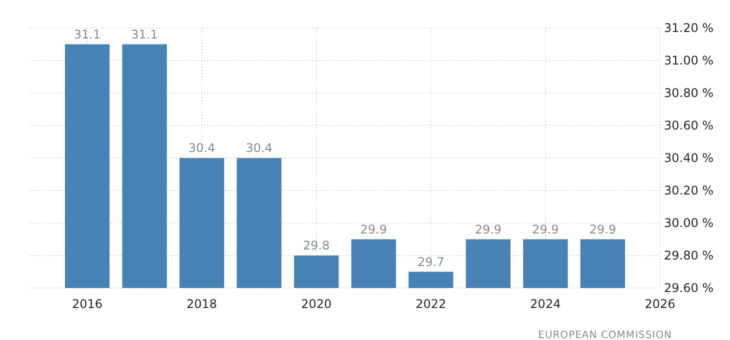 This screenshot has height=340, width=730. I want to click on x-tick-label: 2016, so click(87, 304).